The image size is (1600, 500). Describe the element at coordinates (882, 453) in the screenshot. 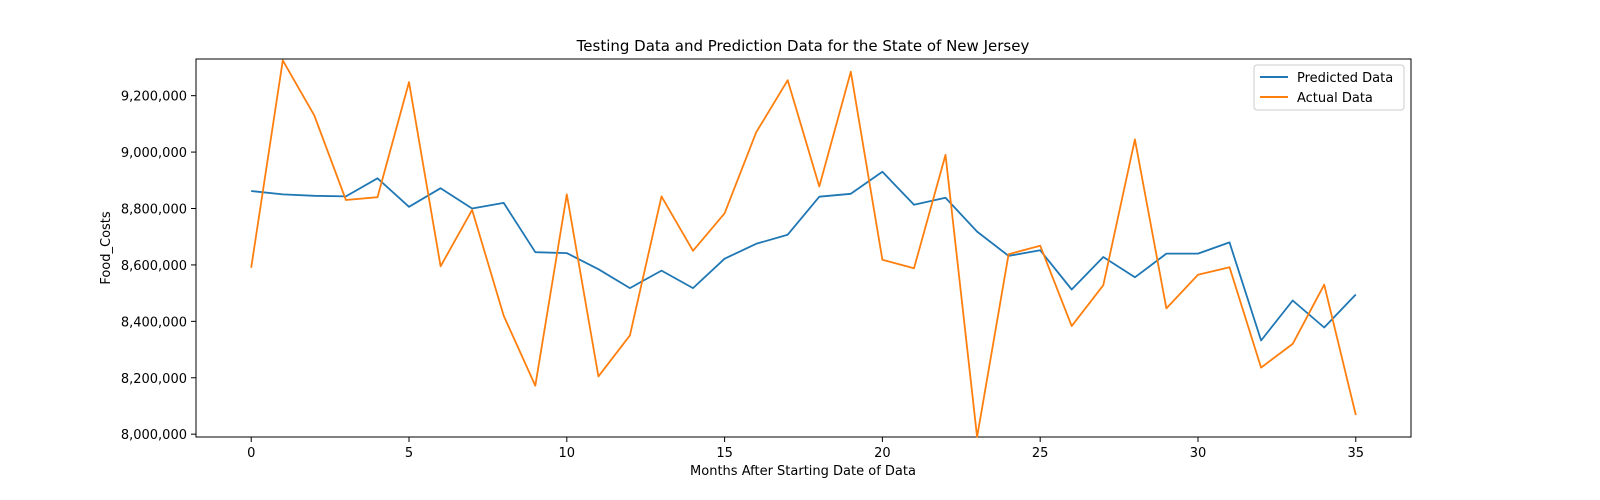

I see `x-tick-label: 20` at that location.